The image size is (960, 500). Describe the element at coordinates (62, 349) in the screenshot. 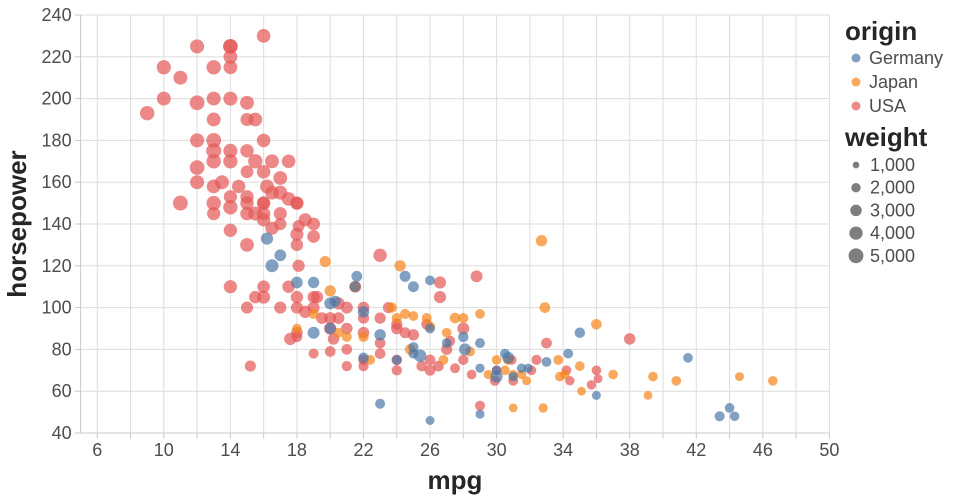

I see `y-tick-label: 80` at that location.